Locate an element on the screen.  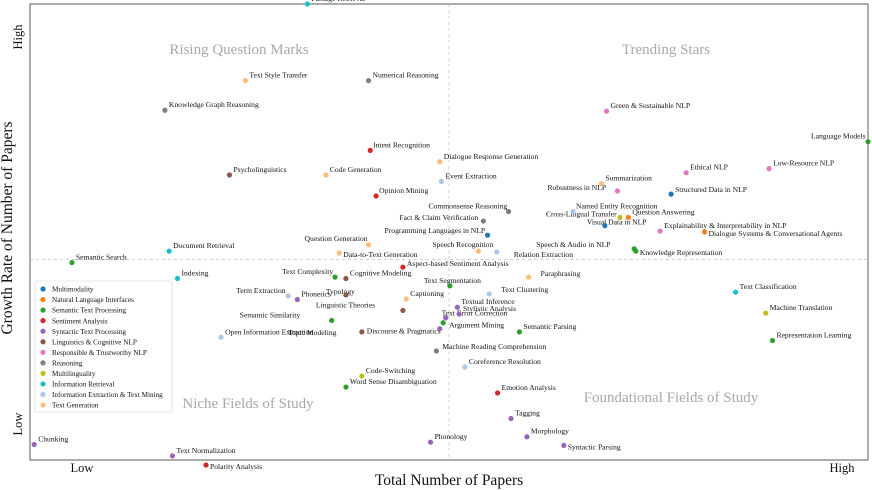
point-fact-and-claim-verification is located at coordinates (483, 221).